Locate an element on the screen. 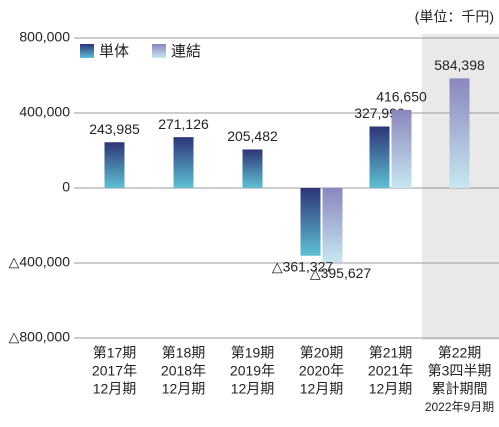 The width and height of the screenshot is (499, 427). x-tick-label: 第19期 is located at coordinates (253, 353).